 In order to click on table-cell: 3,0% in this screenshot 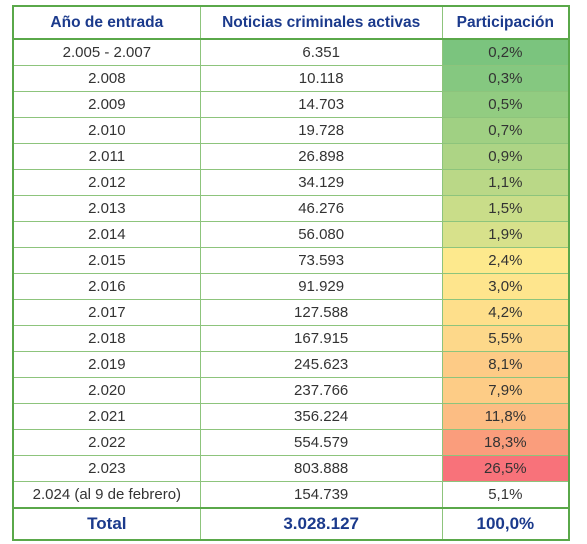, I will do `click(505, 286)`.